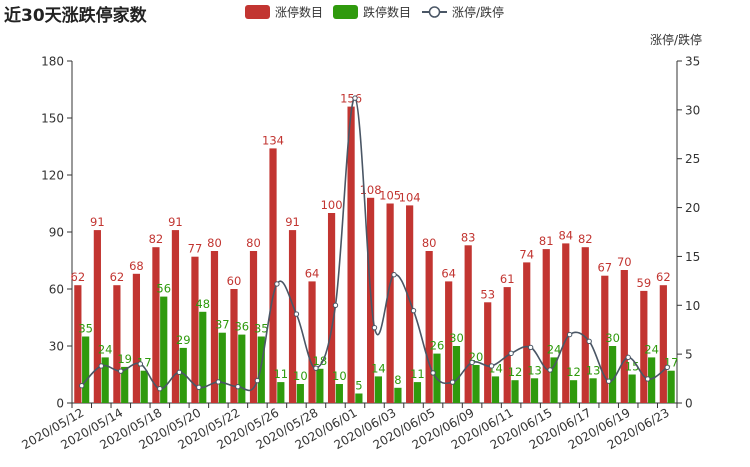 The width and height of the screenshot is (750, 467). Describe the element at coordinates (60, 404) in the screenshot. I see `y-tick-label: 0` at that location.